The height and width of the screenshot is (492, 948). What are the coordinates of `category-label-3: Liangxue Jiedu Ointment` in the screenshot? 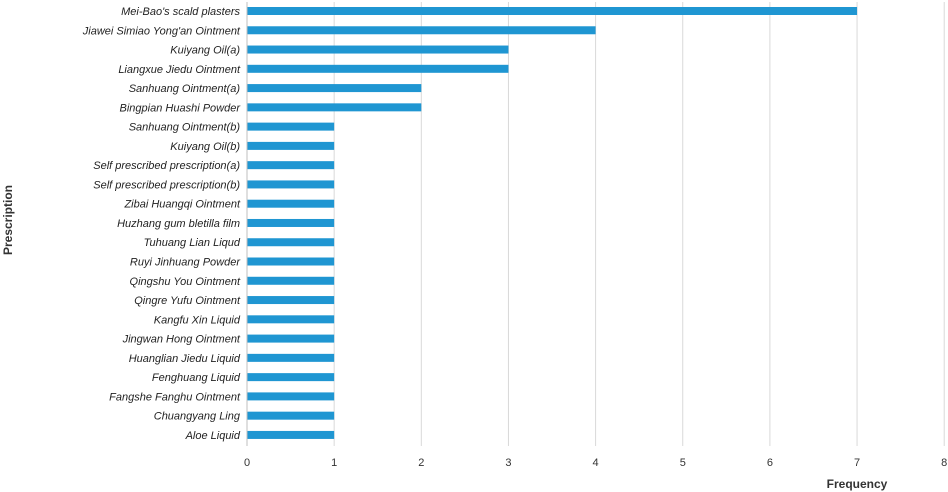 It's located at (179, 70).